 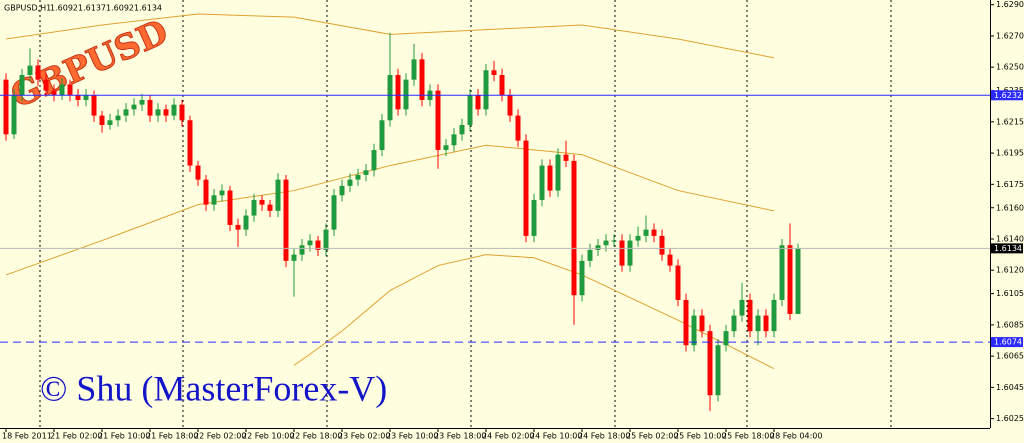 I want to click on y-tick-label: 1.6175, so click(x=1010, y=184).